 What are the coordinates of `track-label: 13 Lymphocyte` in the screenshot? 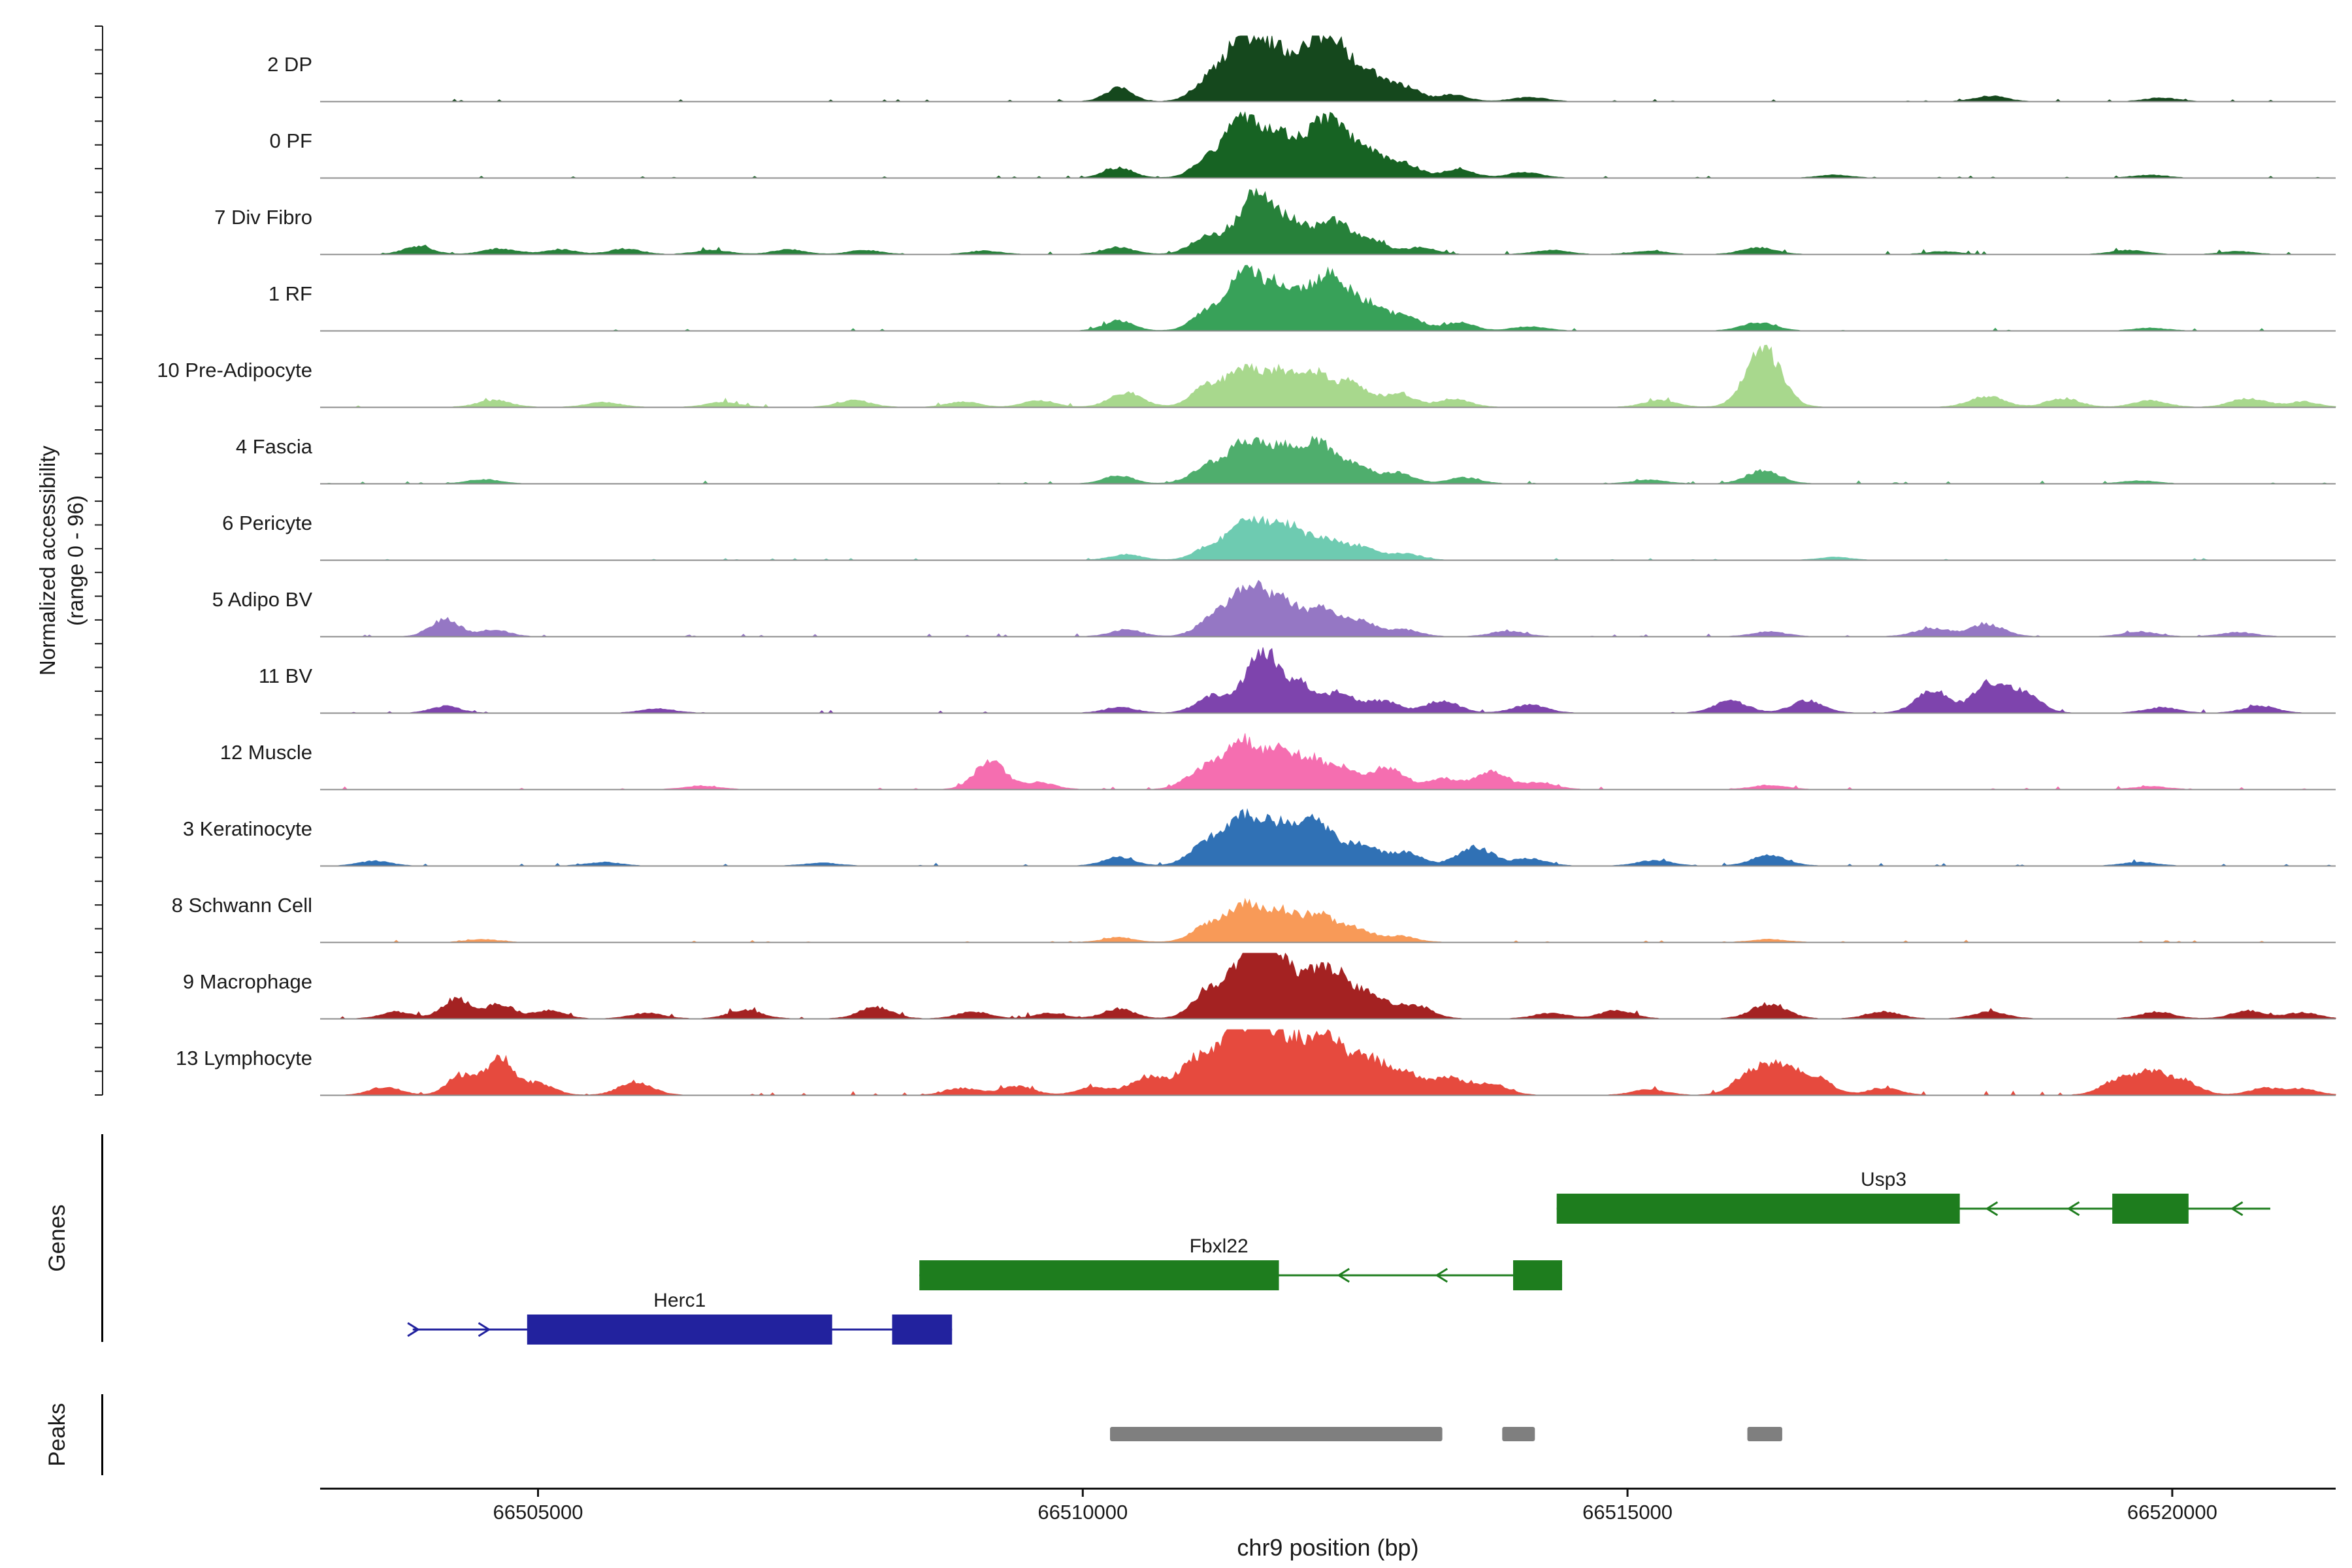 It's located at (243, 1058).